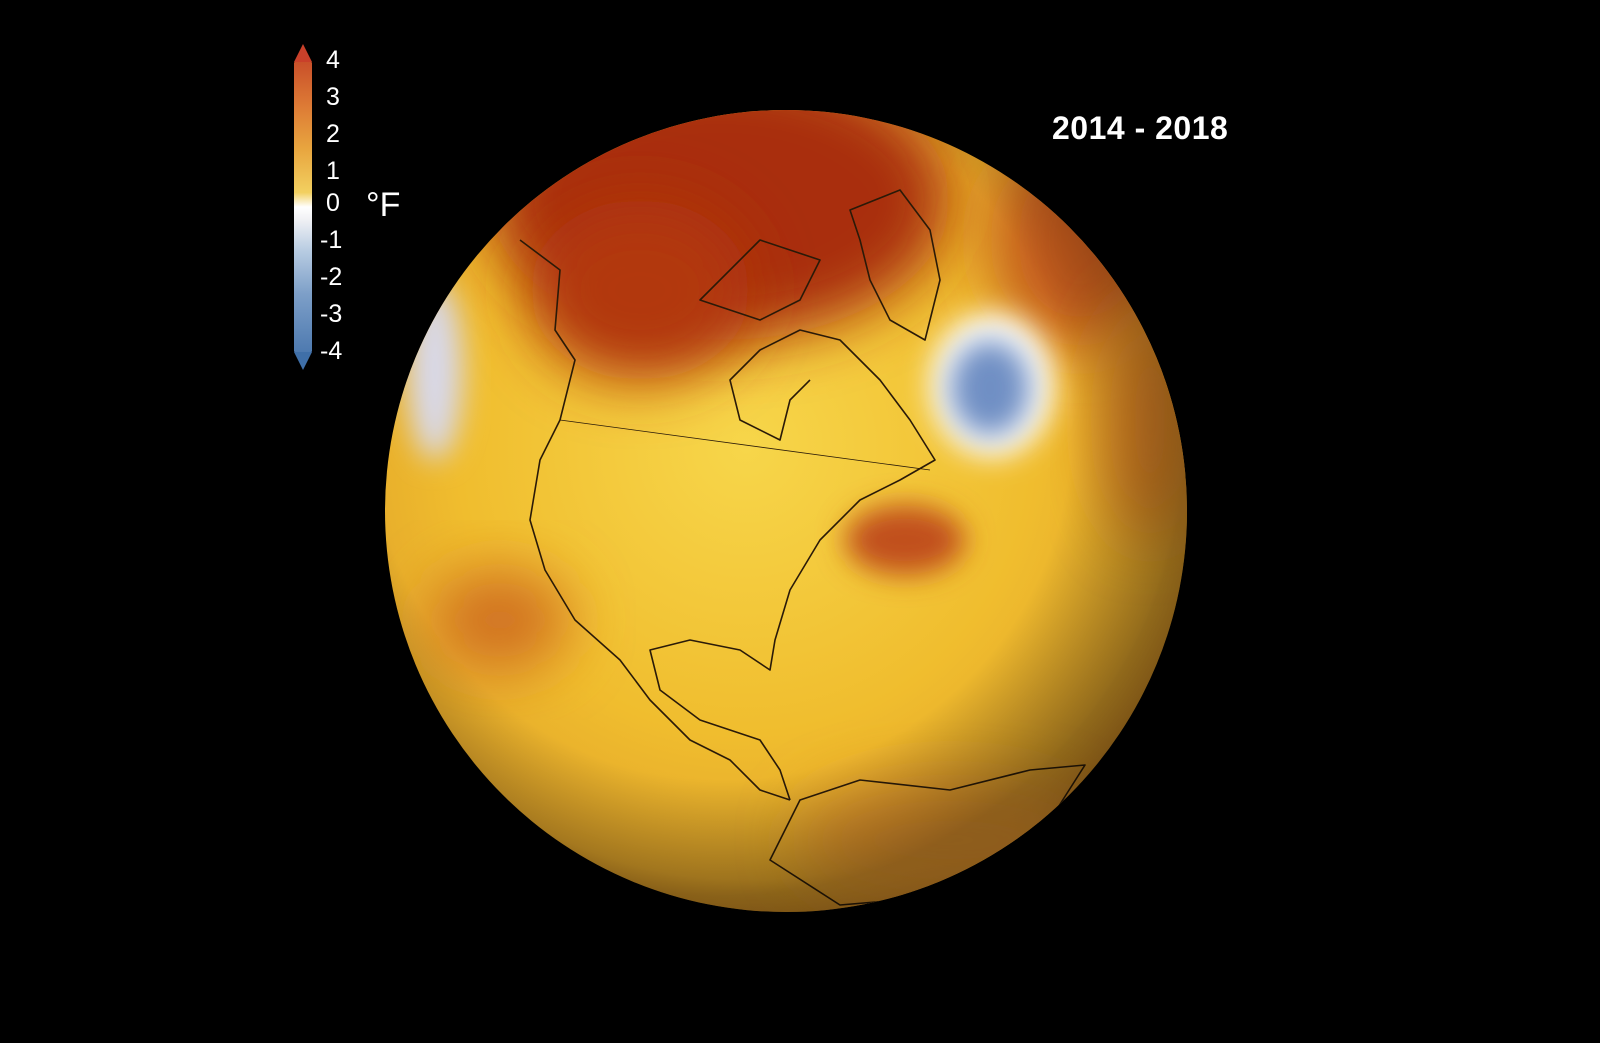 The image size is (1600, 1043). Describe the element at coordinates (331, 277) in the screenshot. I see `legend-tick: -2` at that location.